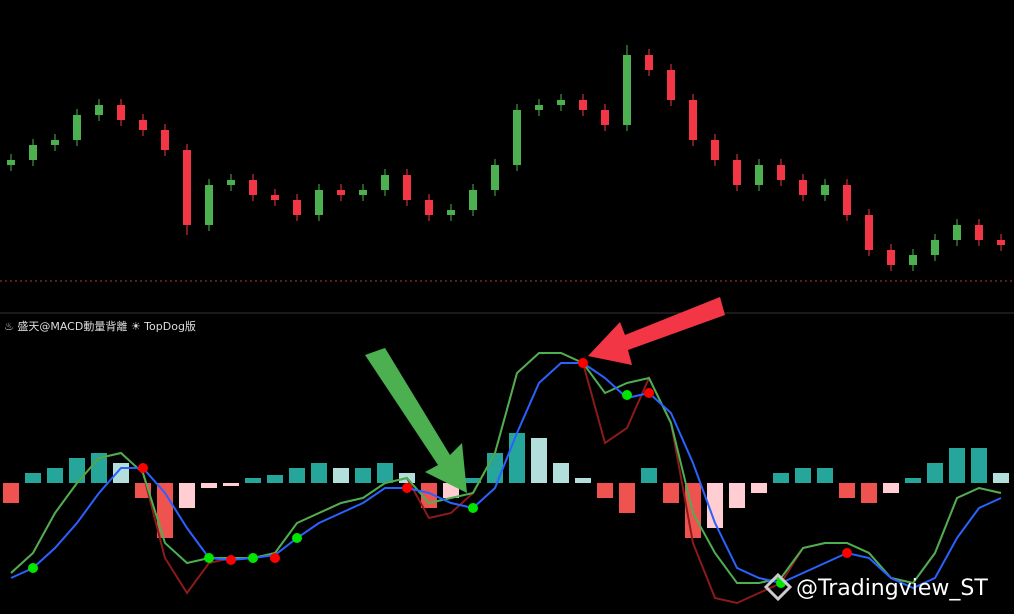 This screenshot has height=614, width=1014. What do you see at coordinates (892, 588) in the screenshot?
I see `watermark-text: @Tradingview_ST` at bounding box center [892, 588].